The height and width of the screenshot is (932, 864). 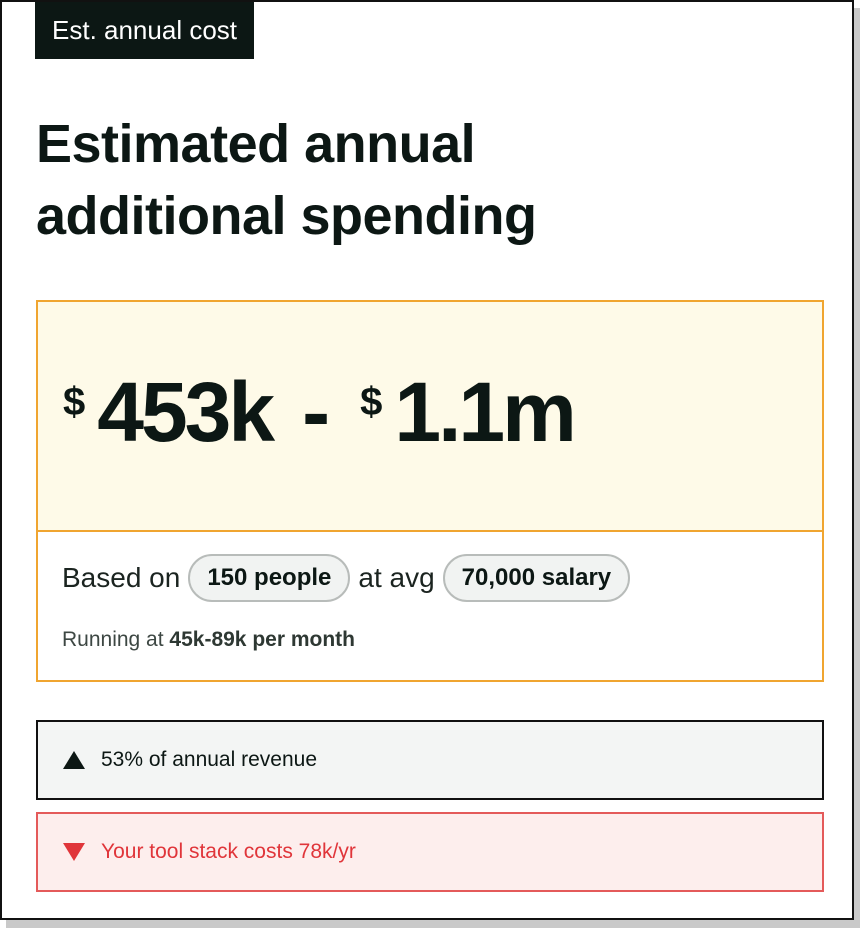 What do you see at coordinates (269, 578) in the screenshot?
I see `people-pill: 150 people` at bounding box center [269, 578].